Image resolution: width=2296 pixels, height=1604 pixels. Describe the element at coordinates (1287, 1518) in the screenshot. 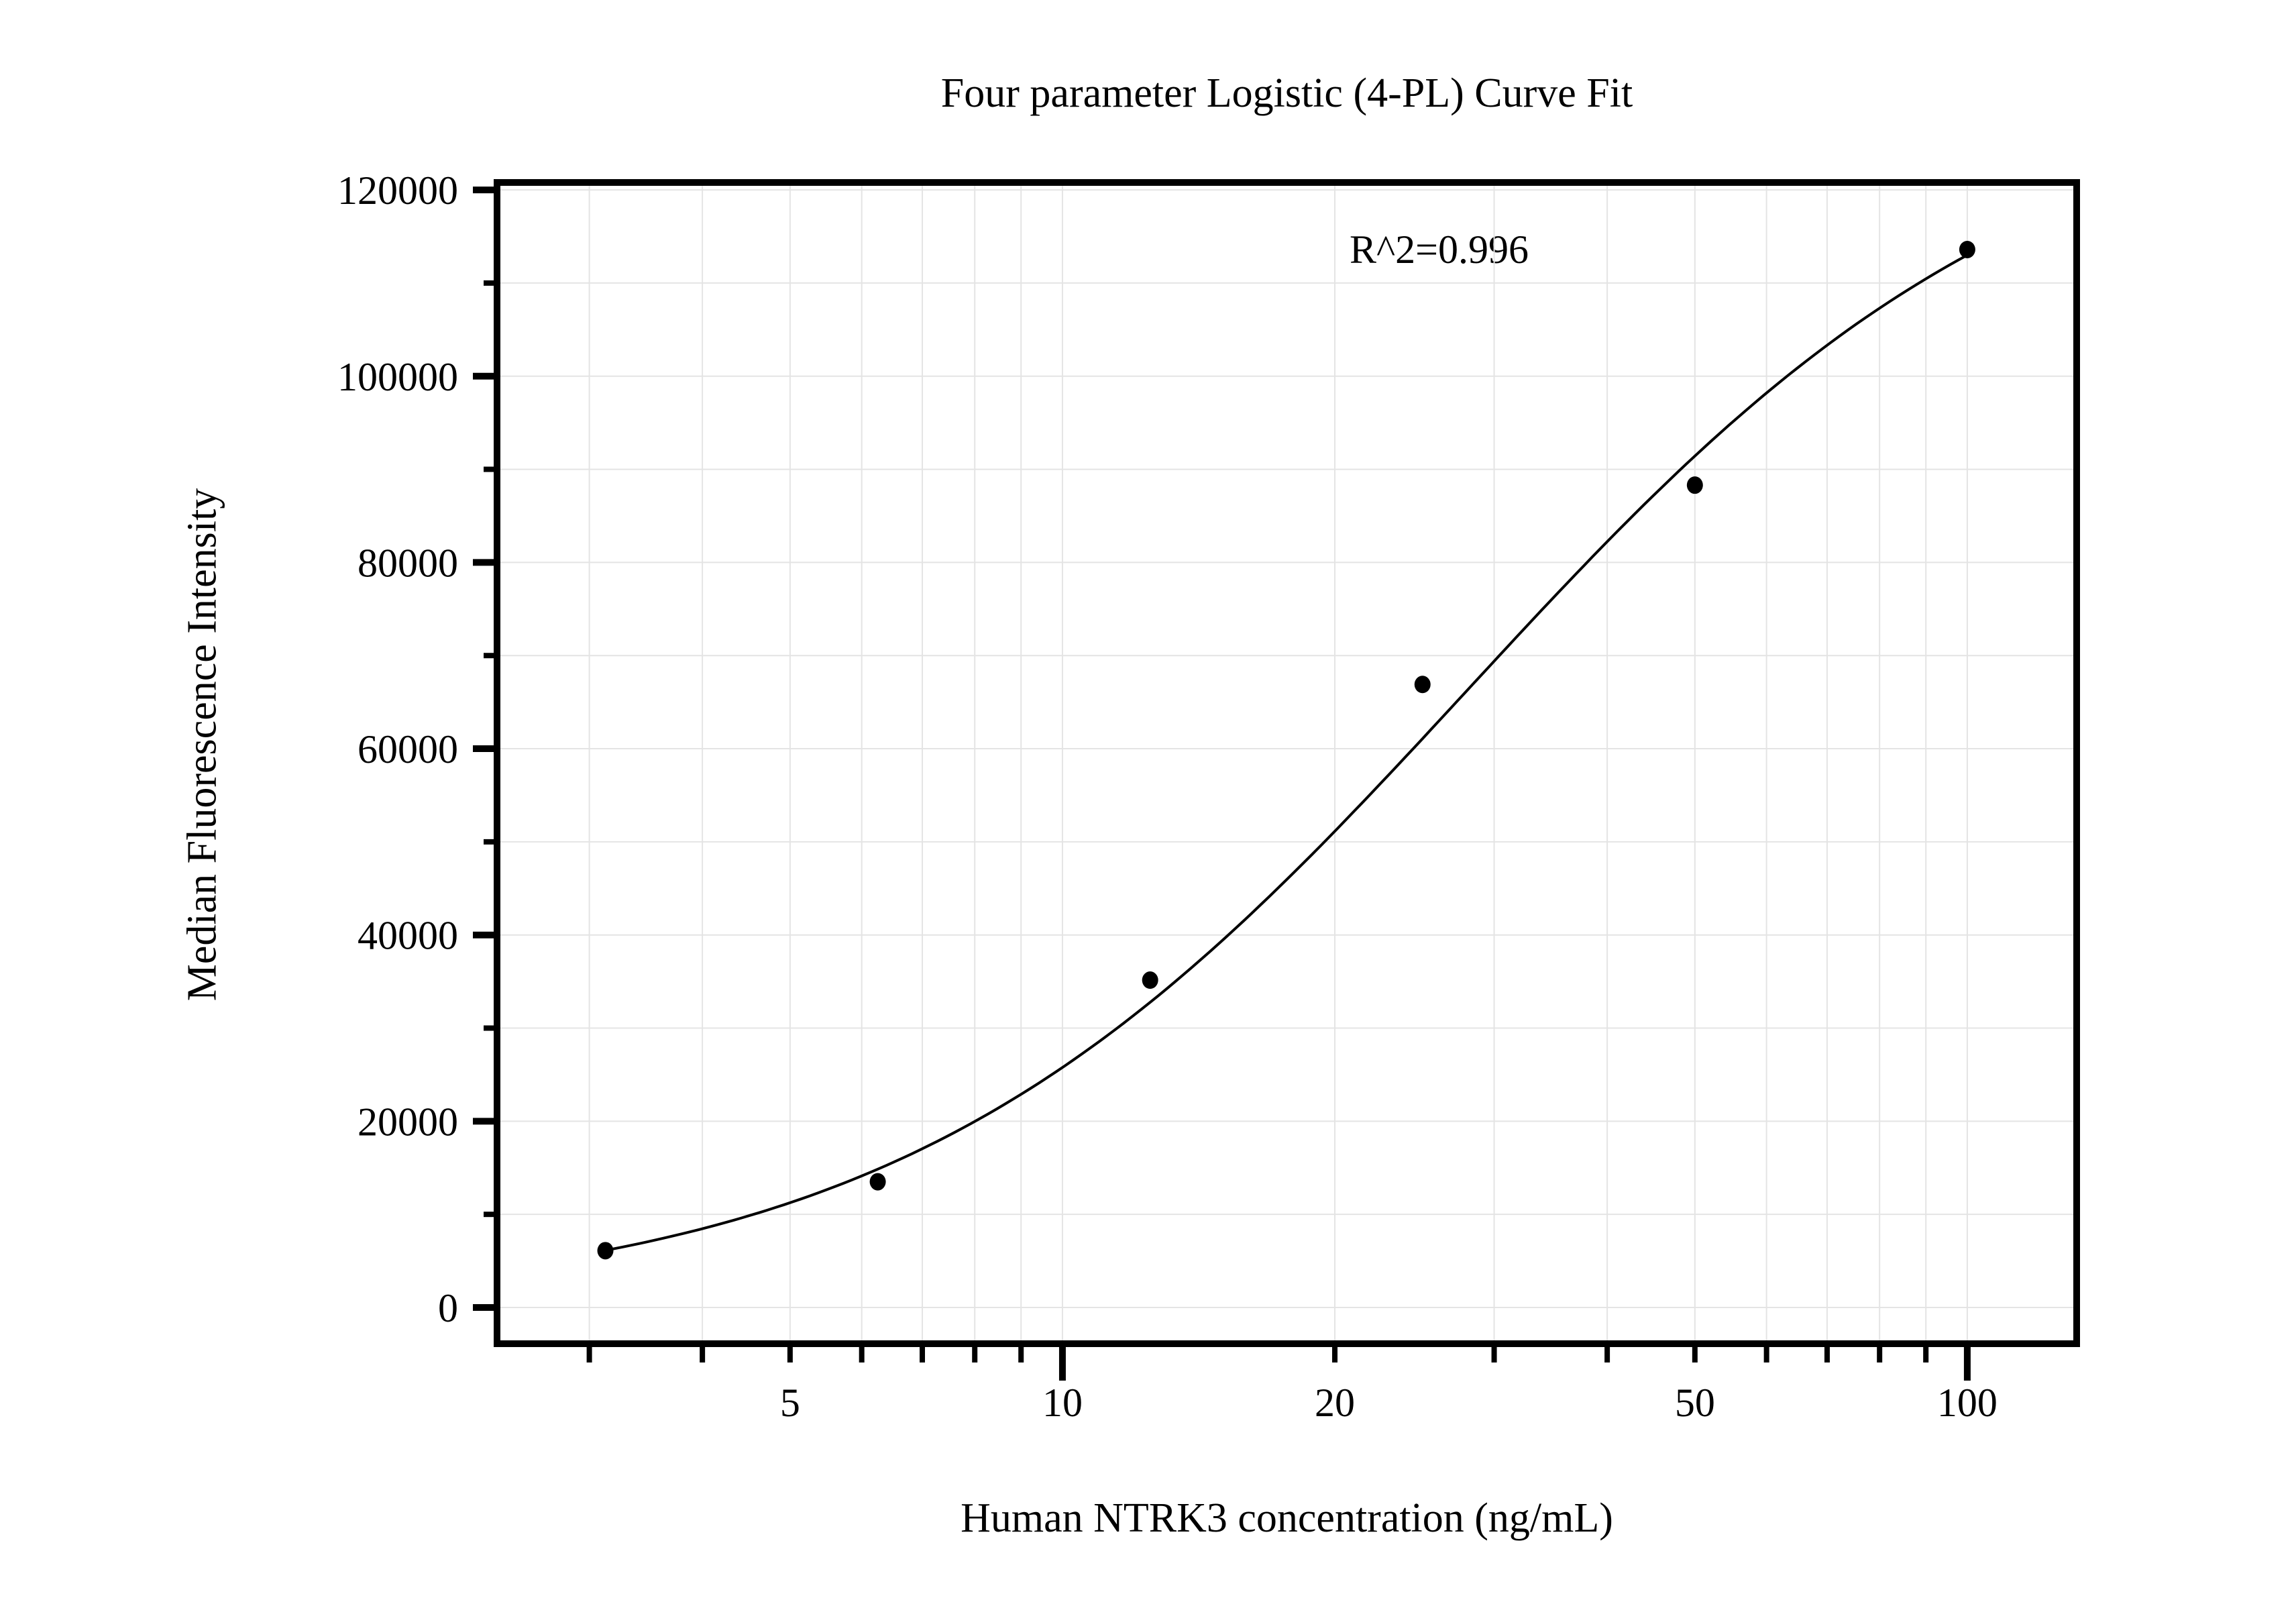

I see `x-axis-label: Human NTRK3 concentration (ng/mL)` at that location.